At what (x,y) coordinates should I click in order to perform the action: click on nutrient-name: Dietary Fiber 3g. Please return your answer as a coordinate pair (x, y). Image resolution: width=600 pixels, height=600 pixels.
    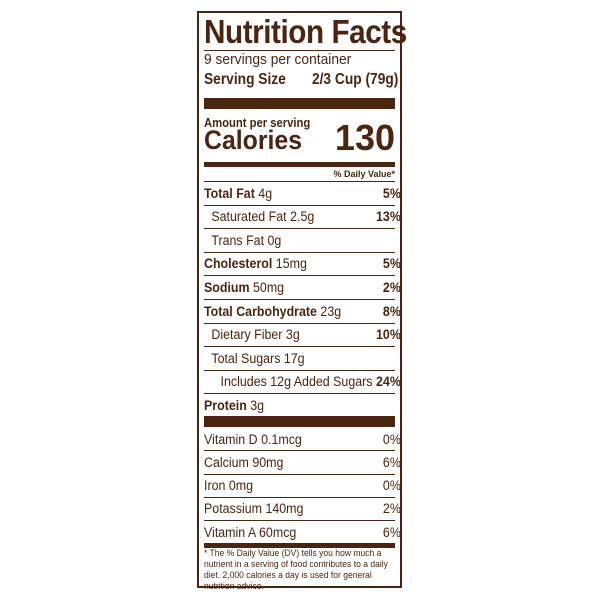
    Looking at the image, I should click on (252, 335).